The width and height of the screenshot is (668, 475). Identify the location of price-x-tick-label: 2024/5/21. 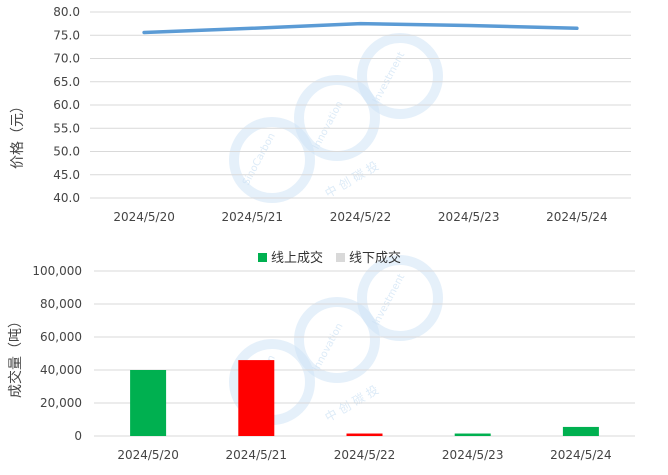
(253, 217).